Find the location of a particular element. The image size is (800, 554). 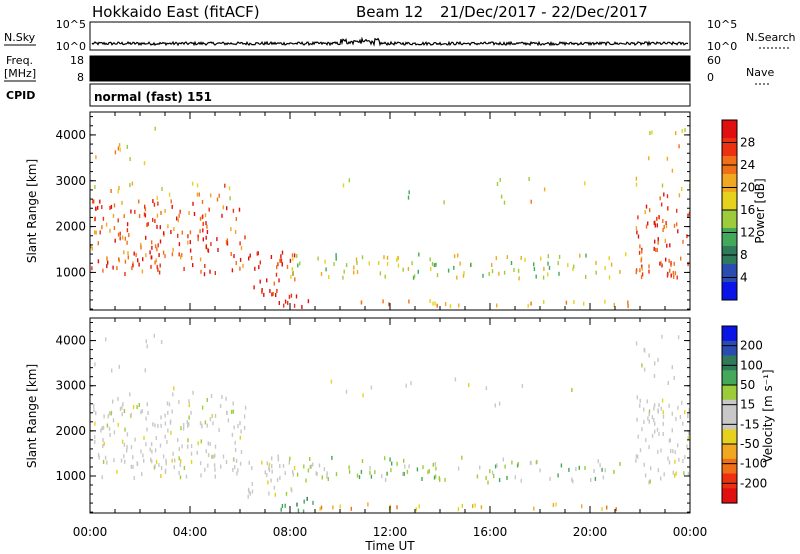

colorbar-frame is located at coordinates (729, 414).